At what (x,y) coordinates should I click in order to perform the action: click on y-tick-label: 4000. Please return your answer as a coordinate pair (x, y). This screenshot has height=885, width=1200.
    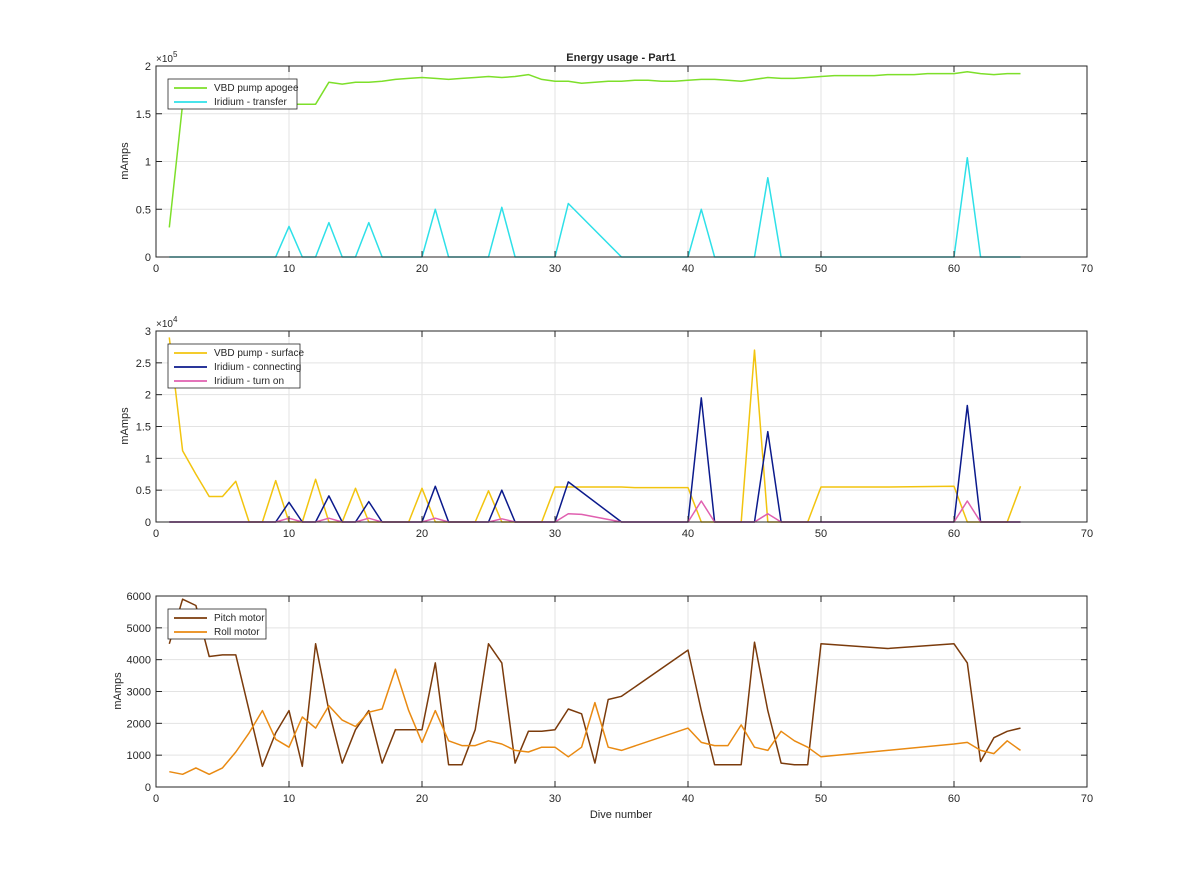
    Looking at the image, I should click on (139, 661).